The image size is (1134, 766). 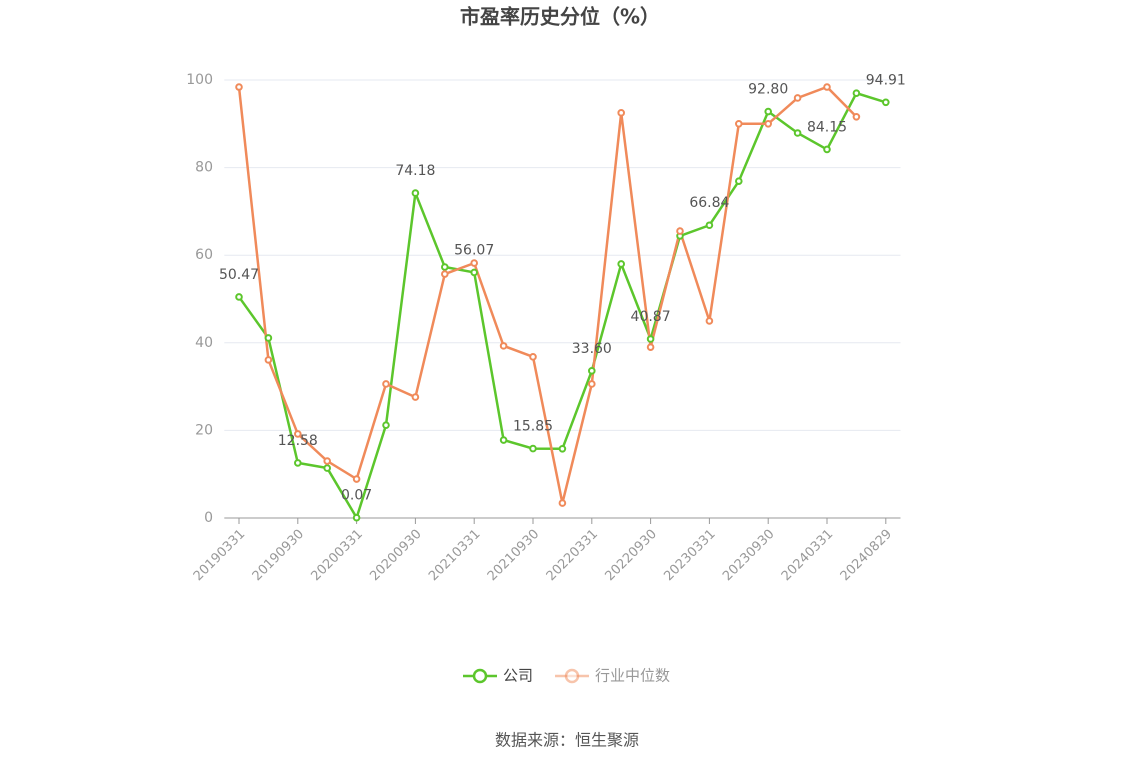 What do you see at coordinates (337, 555) in the screenshot?
I see `x-tick-label: 20200331` at bounding box center [337, 555].